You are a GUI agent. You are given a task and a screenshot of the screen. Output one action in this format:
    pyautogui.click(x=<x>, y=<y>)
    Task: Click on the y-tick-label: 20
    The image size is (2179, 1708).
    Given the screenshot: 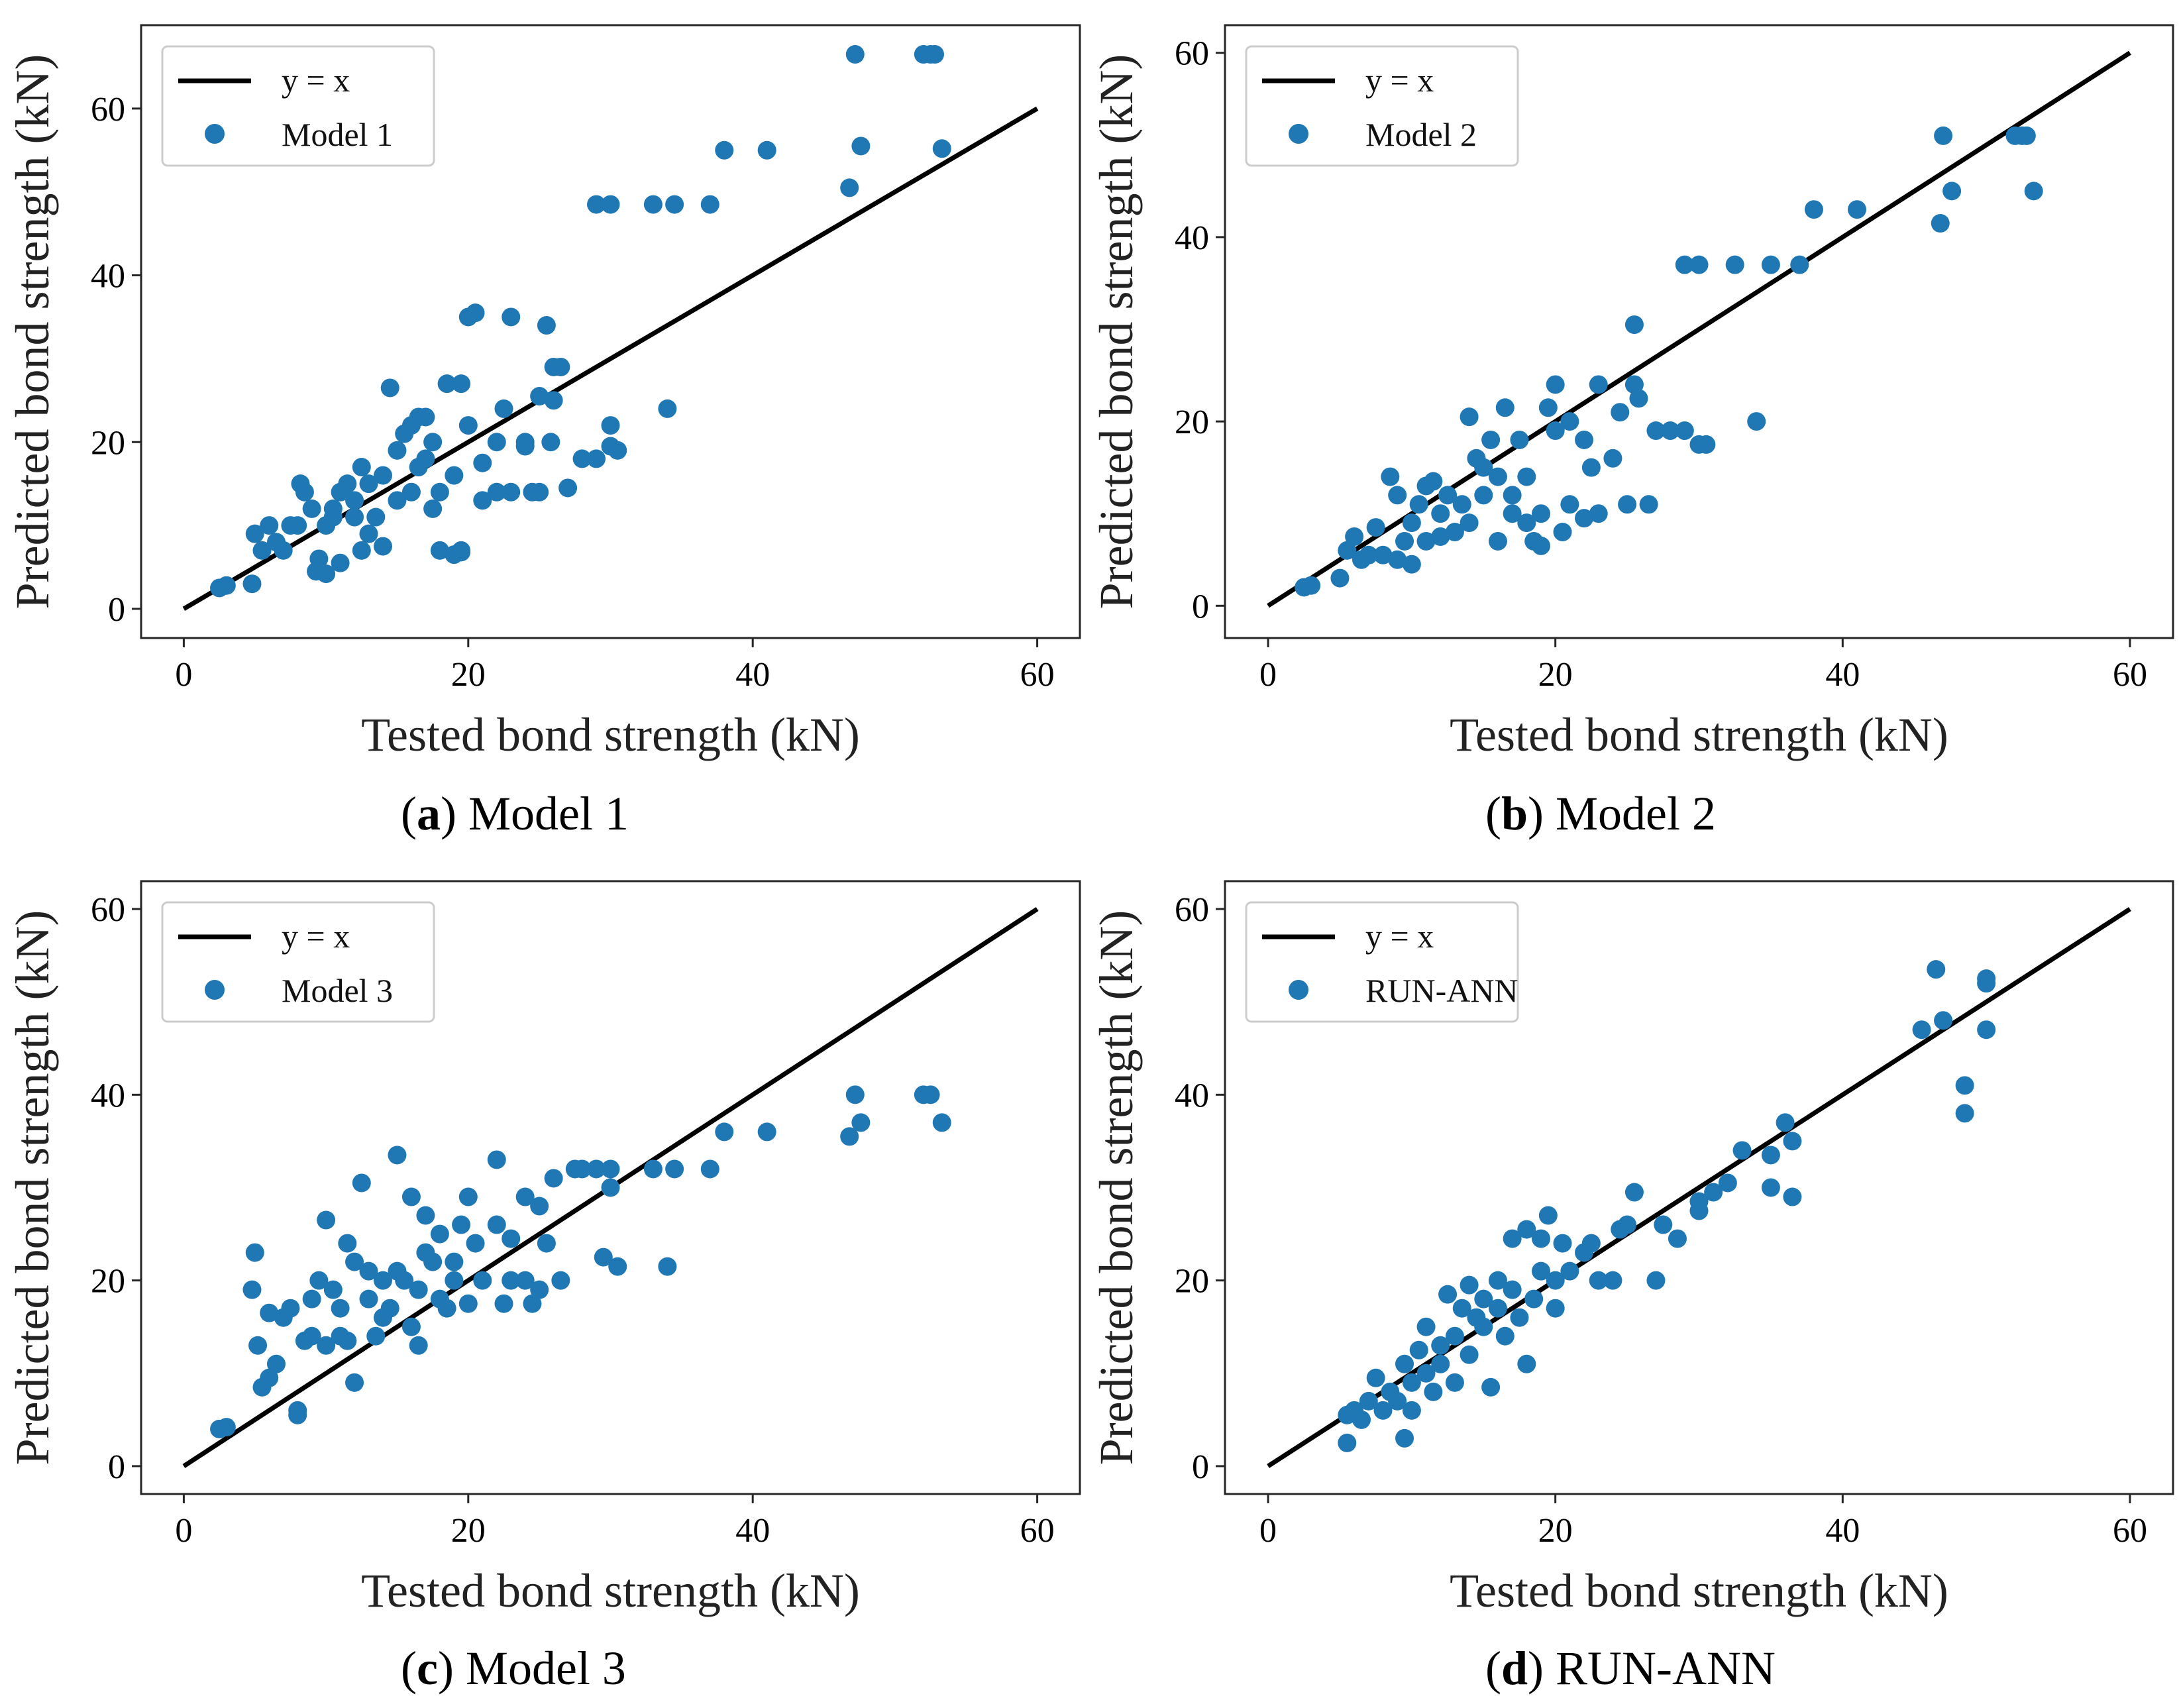 What is the action you would take?
    pyautogui.click(x=1192, y=422)
    